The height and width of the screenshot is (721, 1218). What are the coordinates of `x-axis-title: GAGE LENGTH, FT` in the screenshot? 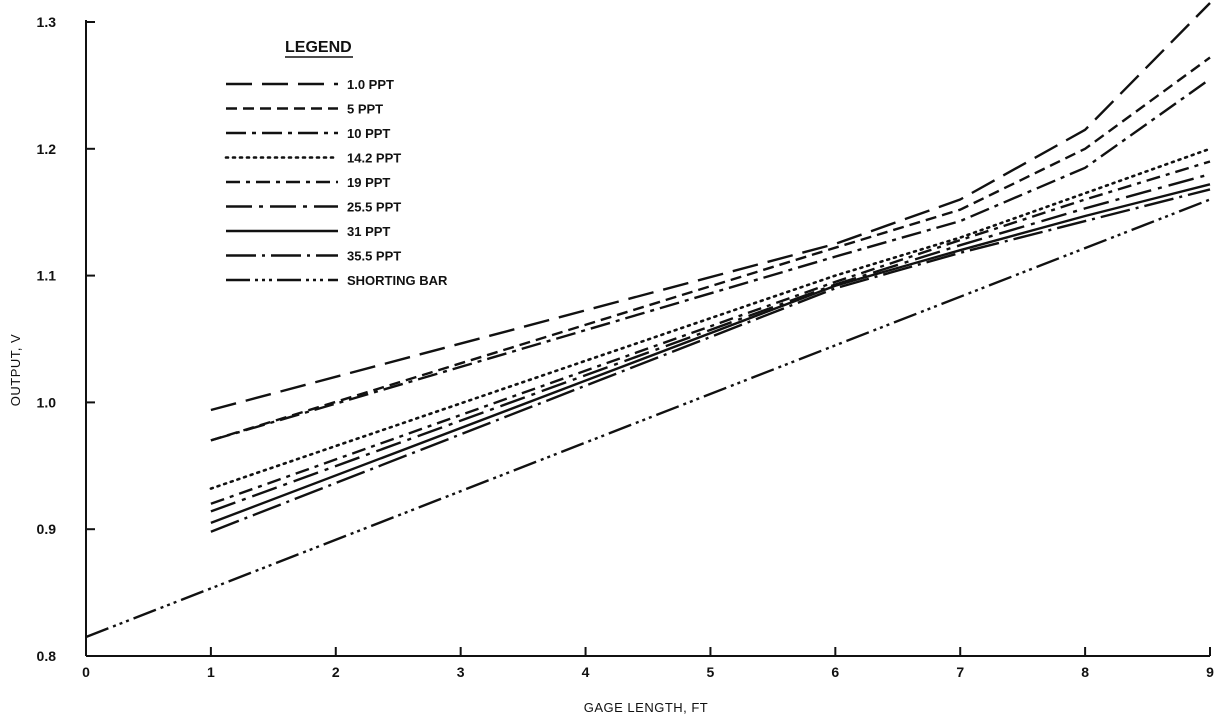 It's located at (646, 707).